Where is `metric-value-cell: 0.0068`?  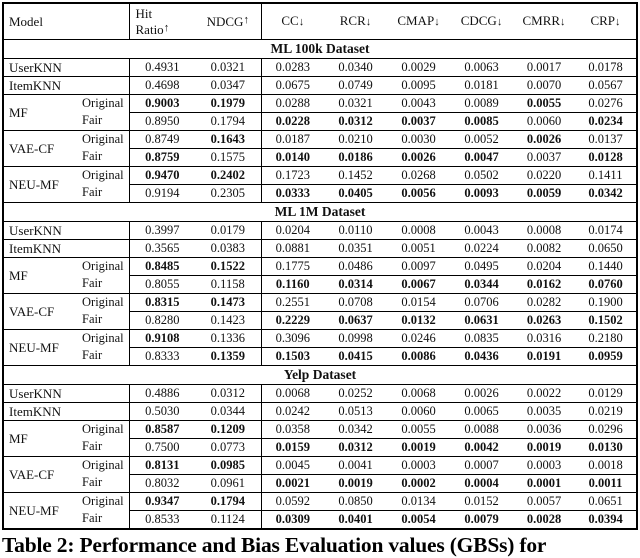 metric-value-cell: 0.0068 is located at coordinates (419, 392).